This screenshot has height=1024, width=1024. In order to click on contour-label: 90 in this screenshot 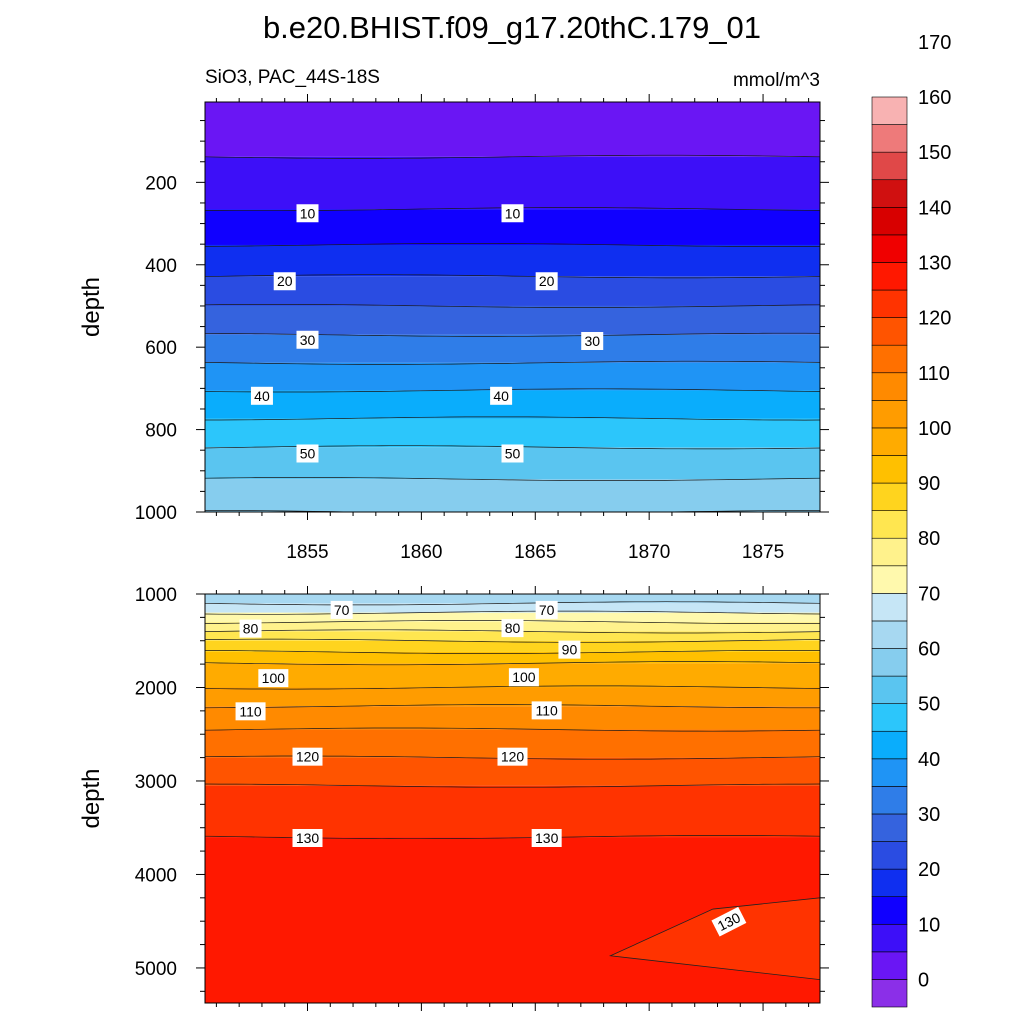, I will do `click(569, 649)`.